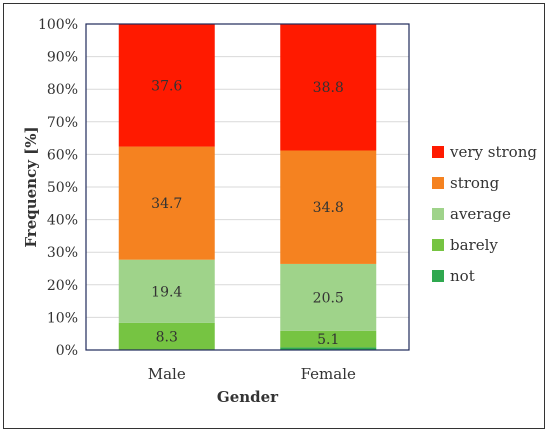 This screenshot has width=550, height=434. Describe the element at coordinates (167, 374) in the screenshot. I see `x-tick-label: Male` at that location.